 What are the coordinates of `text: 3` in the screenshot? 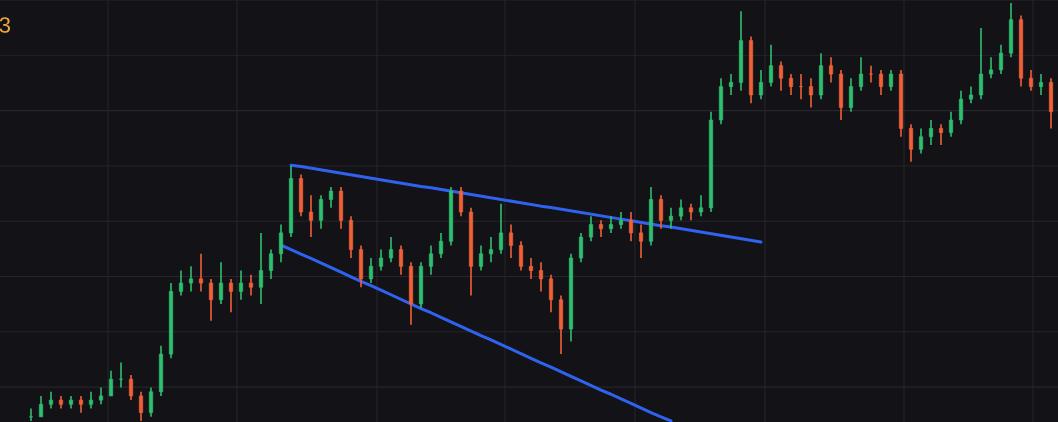 It's located at (5, 25).